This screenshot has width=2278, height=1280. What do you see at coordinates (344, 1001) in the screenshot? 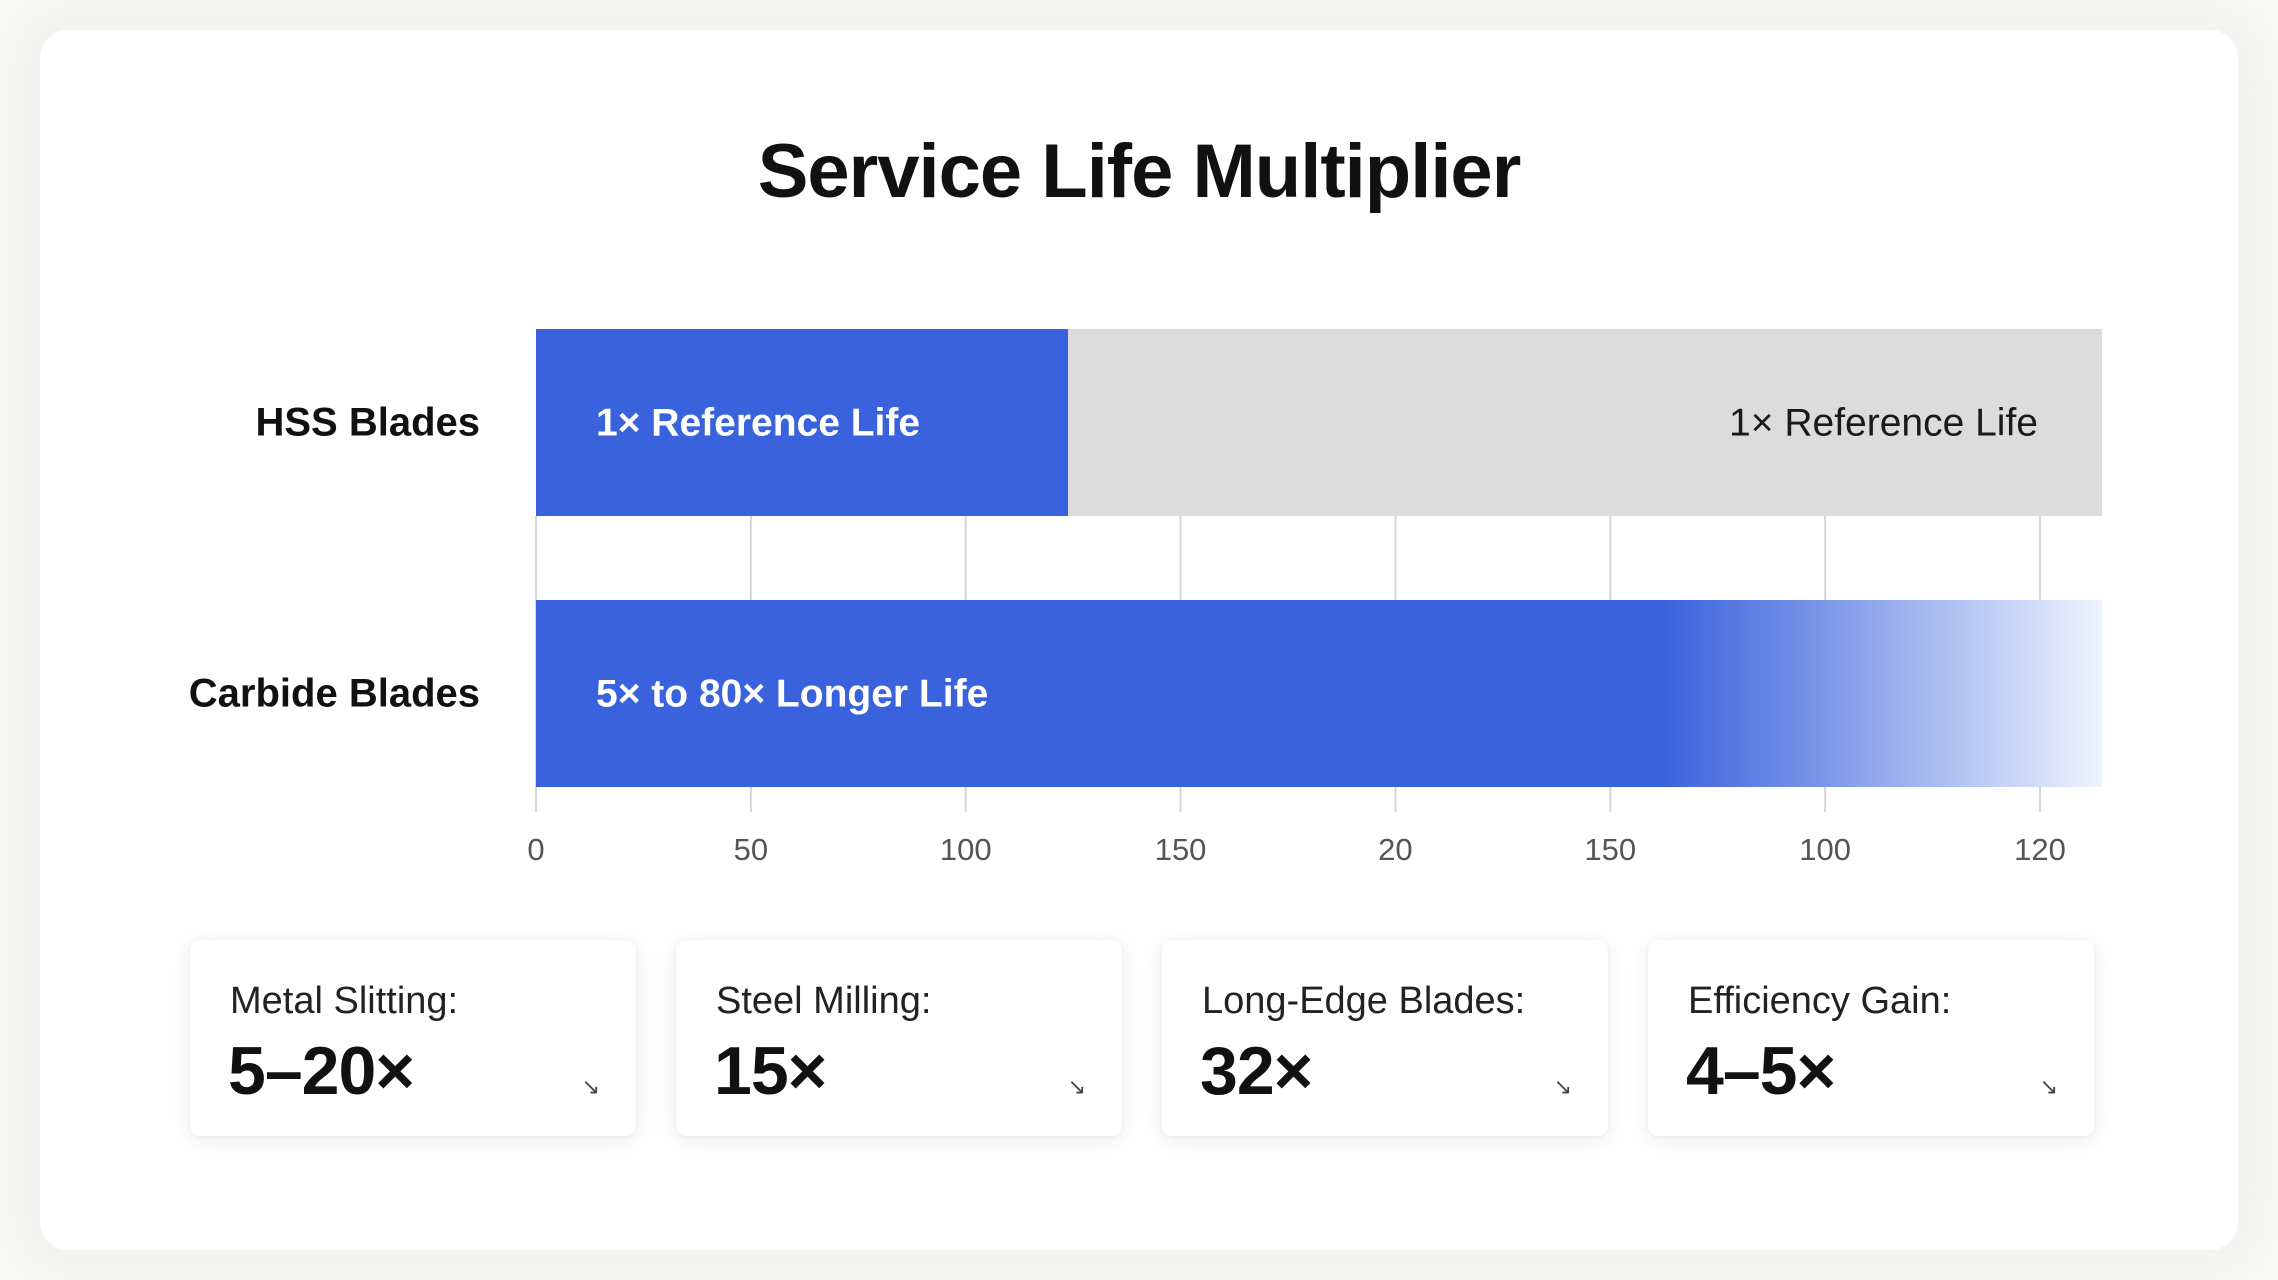
I see `stat-card-label: Metal Slitting:` at bounding box center [344, 1001].